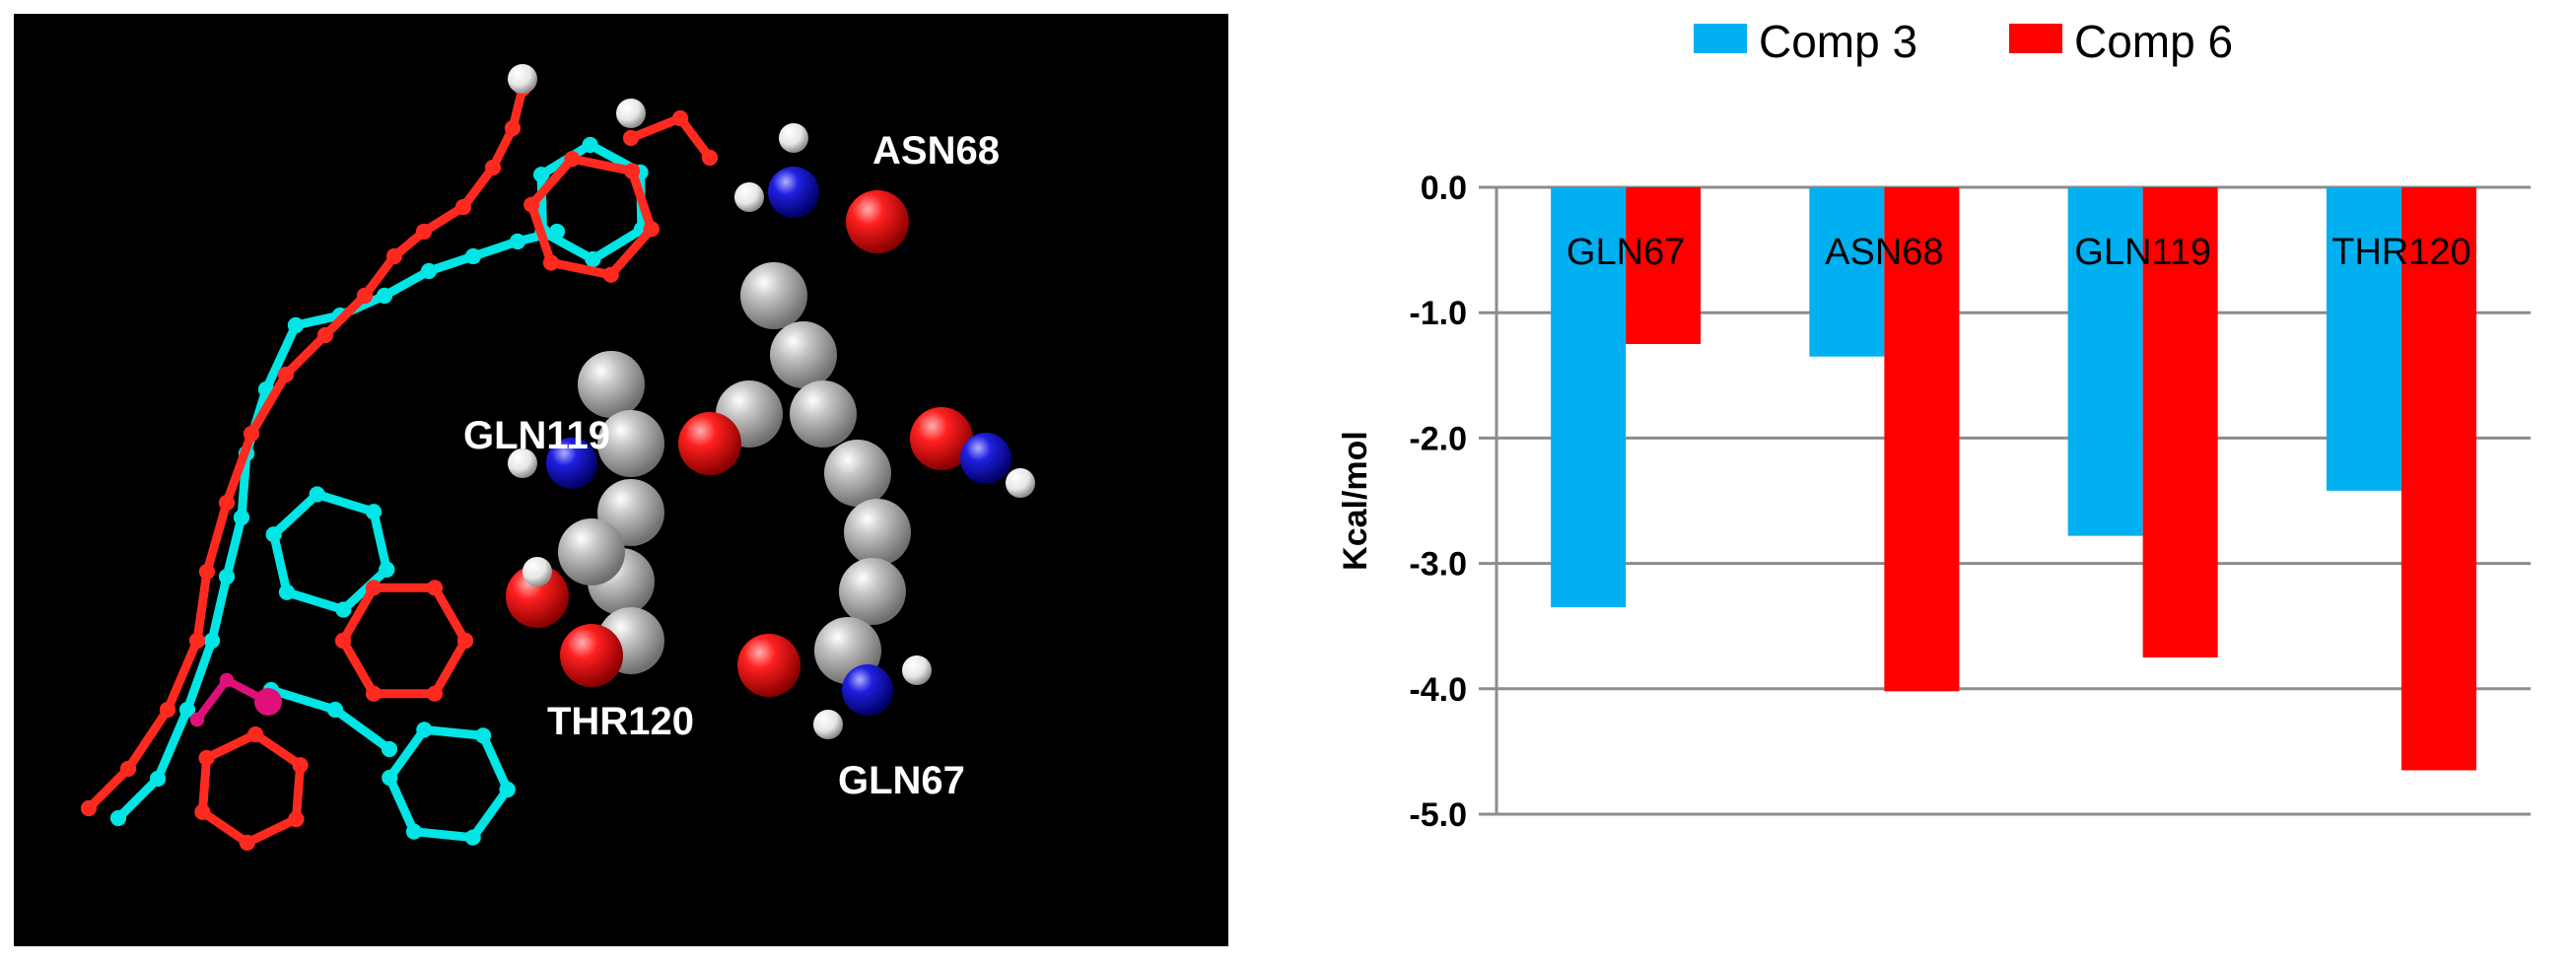  Describe the element at coordinates (1720, 38) in the screenshot. I see `legend-swatch` at that location.